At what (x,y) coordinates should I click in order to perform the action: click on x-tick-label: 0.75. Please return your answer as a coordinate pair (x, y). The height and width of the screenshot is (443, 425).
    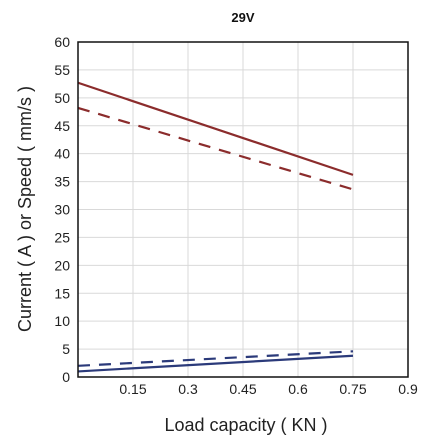
    Looking at the image, I should click on (352, 389).